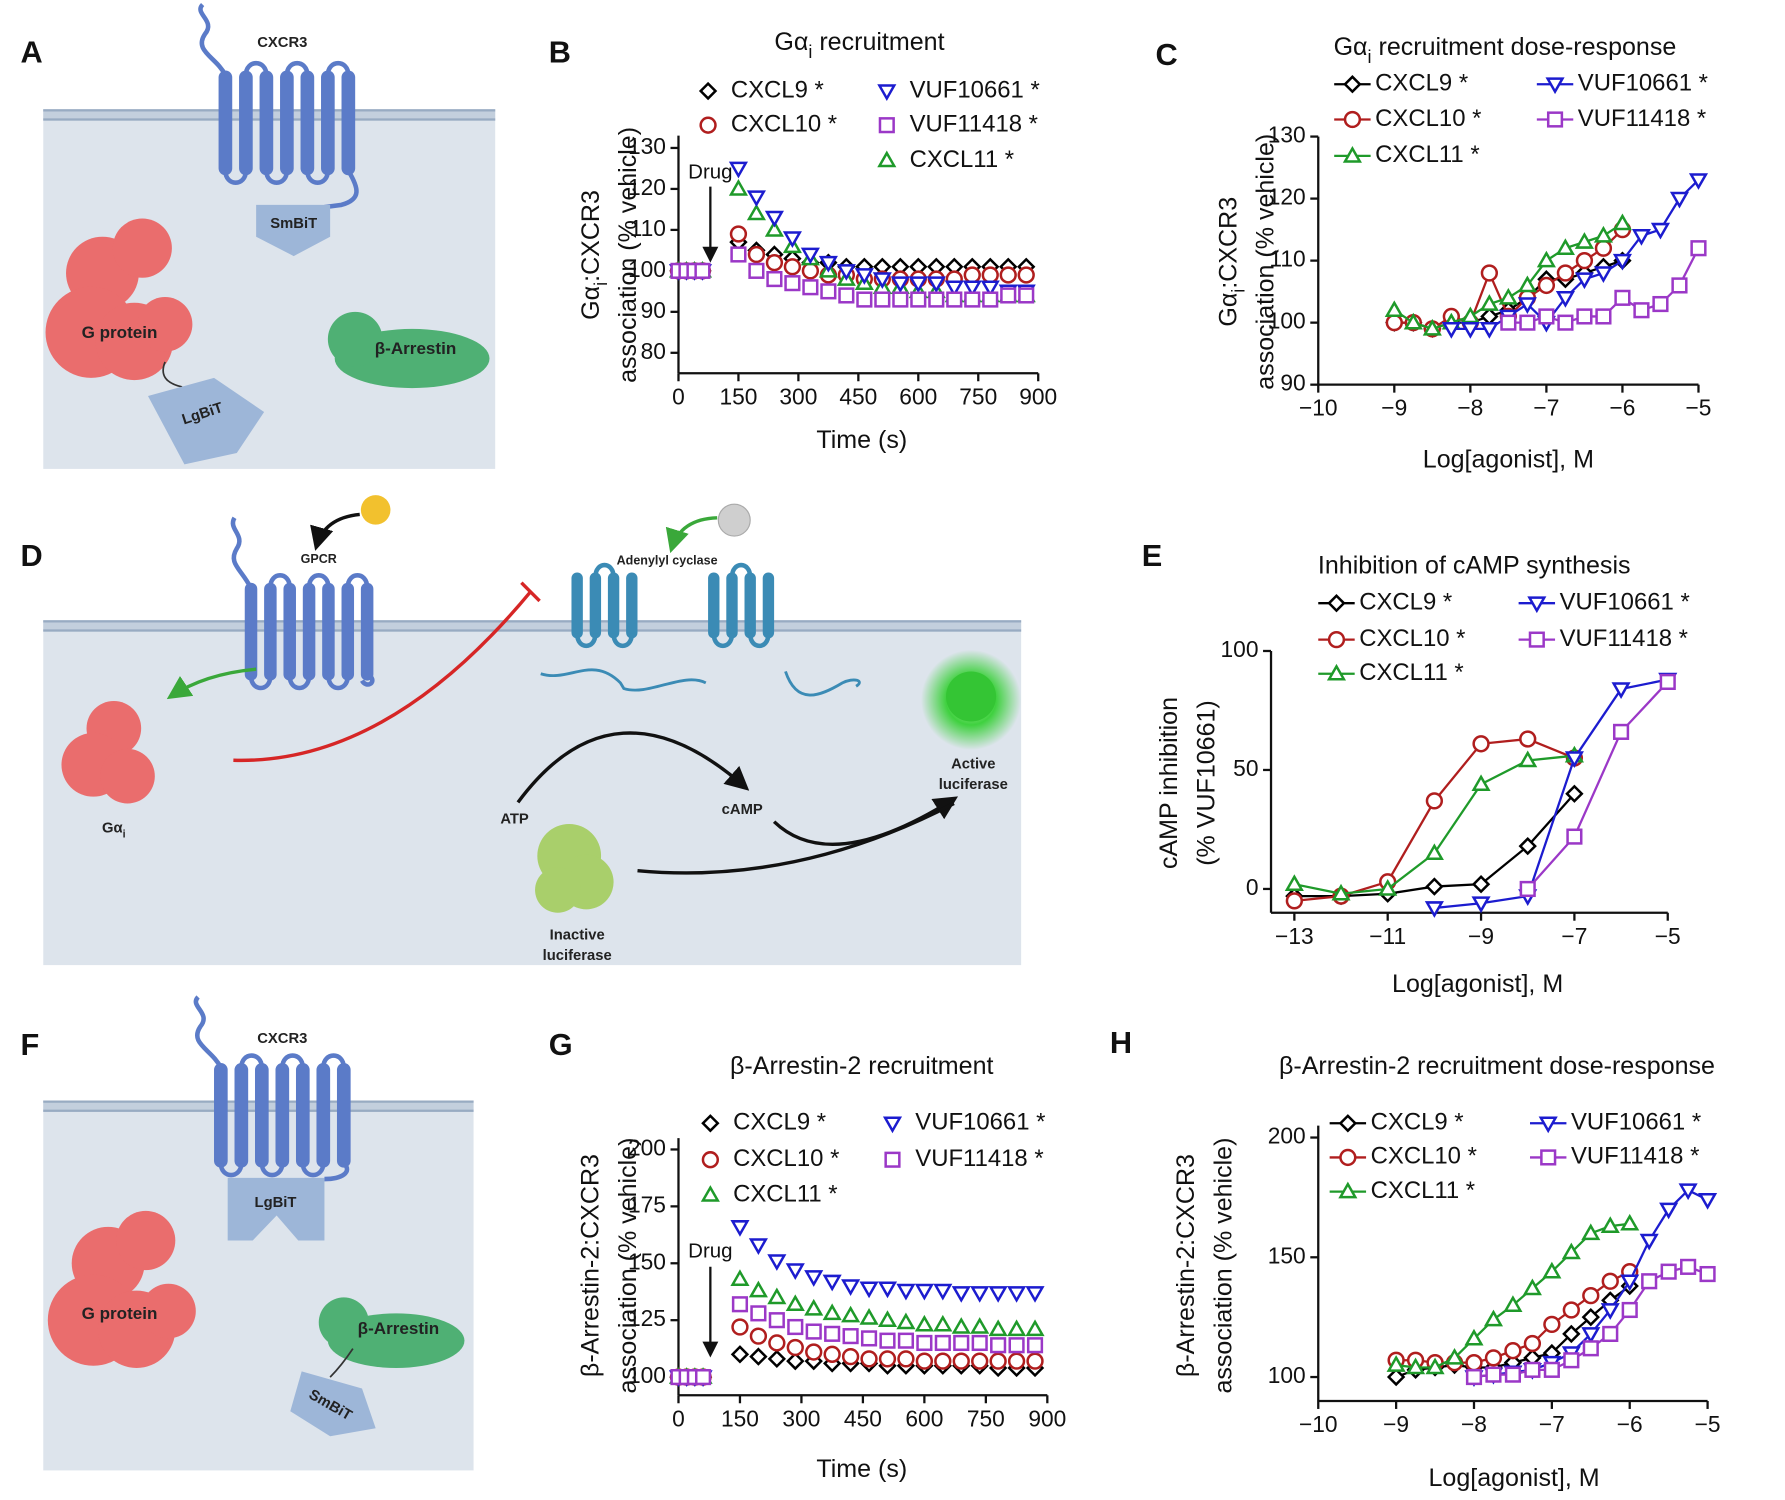 Image resolution: width=1785 pixels, height=1500 pixels. What do you see at coordinates (560, 52) in the screenshot?
I see `panel-label: B` at bounding box center [560, 52].